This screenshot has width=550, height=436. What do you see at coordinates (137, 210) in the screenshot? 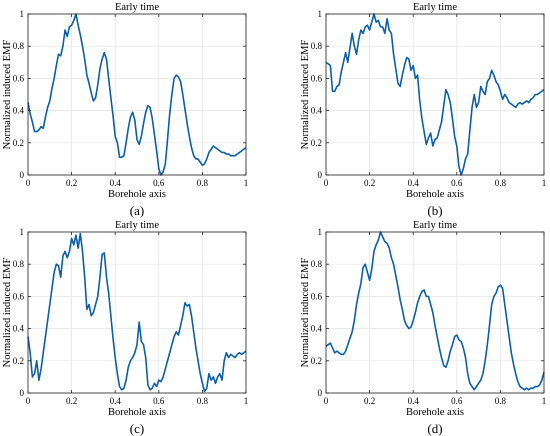
I see `panel-label: (a)` at bounding box center [137, 210].